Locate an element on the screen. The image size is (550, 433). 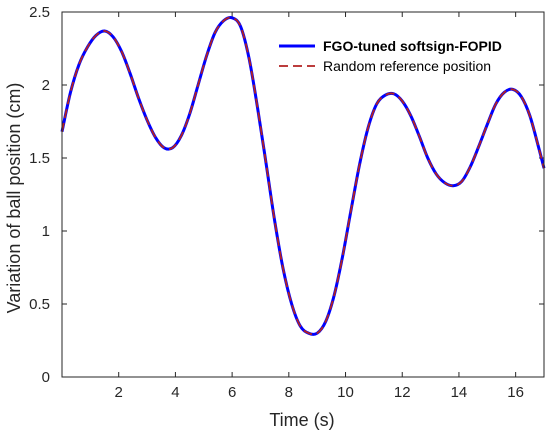
legend-box is located at coordinates (405, 54).